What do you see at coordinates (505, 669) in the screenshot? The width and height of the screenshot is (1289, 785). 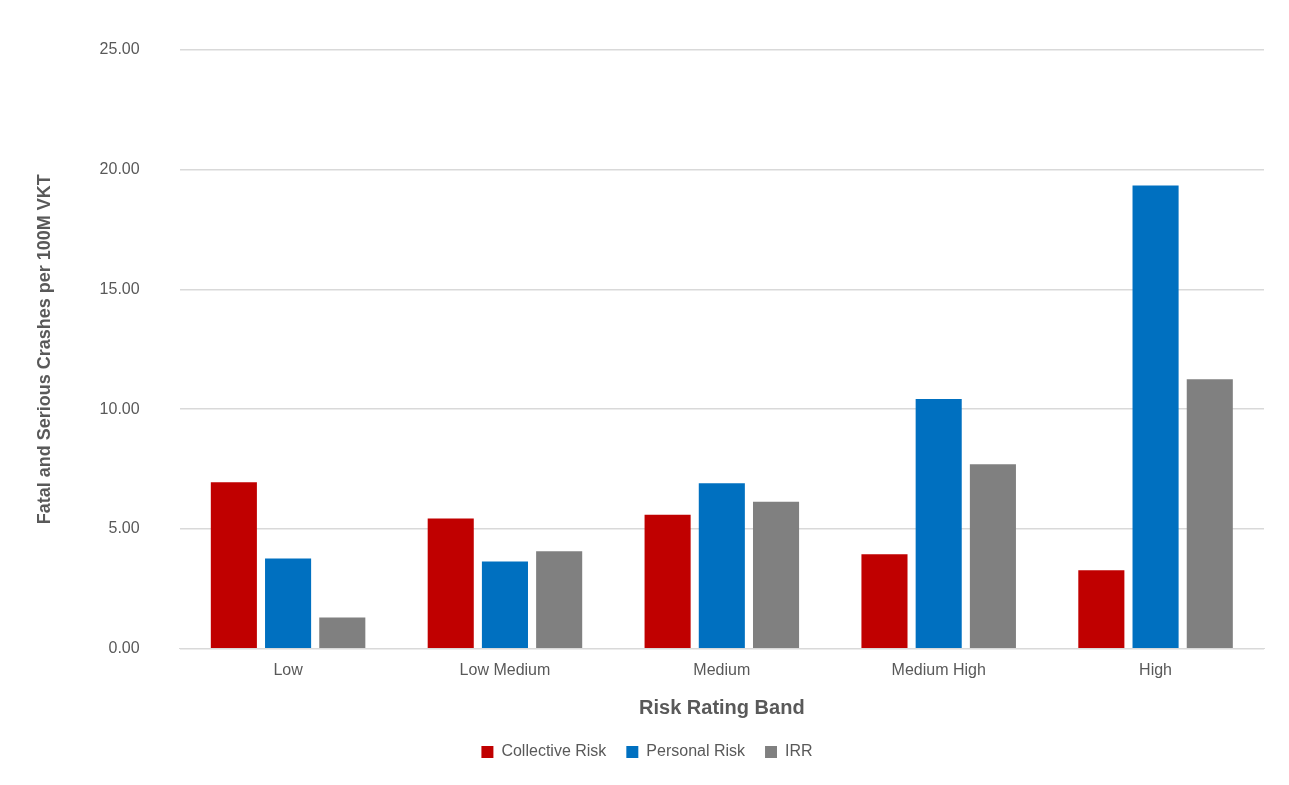 I see `x-tick-label: Low Medium` at bounding box center [505, 669].